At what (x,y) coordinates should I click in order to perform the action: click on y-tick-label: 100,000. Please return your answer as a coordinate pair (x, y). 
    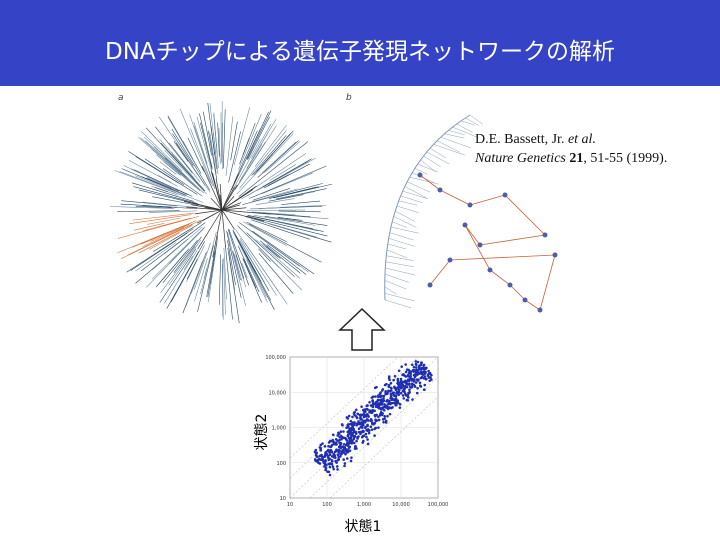
    Looking at the image, I should click on (275, 358).